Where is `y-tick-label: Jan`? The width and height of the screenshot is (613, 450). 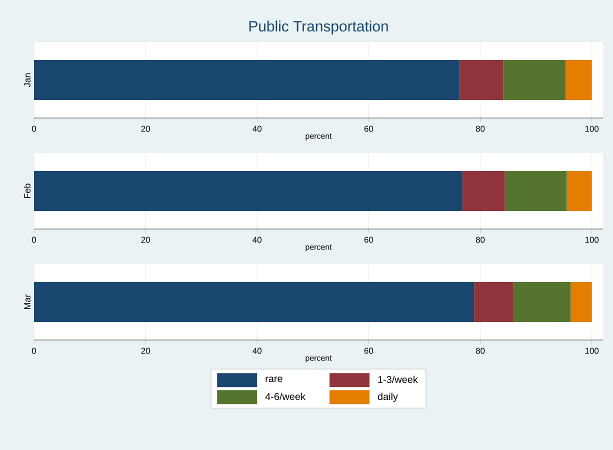
y-tick-label: Jan is located at coordinates (27, 80).